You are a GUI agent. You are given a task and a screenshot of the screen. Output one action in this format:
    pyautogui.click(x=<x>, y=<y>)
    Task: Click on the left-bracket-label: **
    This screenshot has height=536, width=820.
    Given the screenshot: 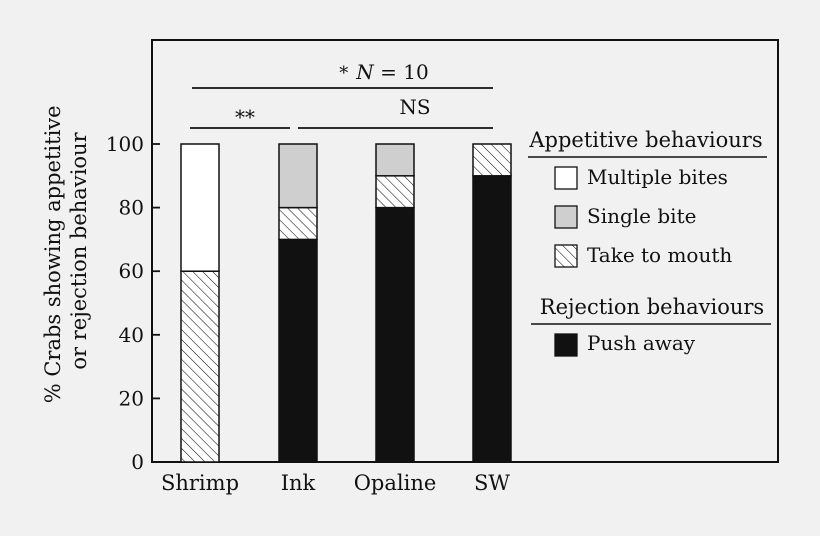 What is the action you would take?
    pyautogui.click(x=245, y=117)
    